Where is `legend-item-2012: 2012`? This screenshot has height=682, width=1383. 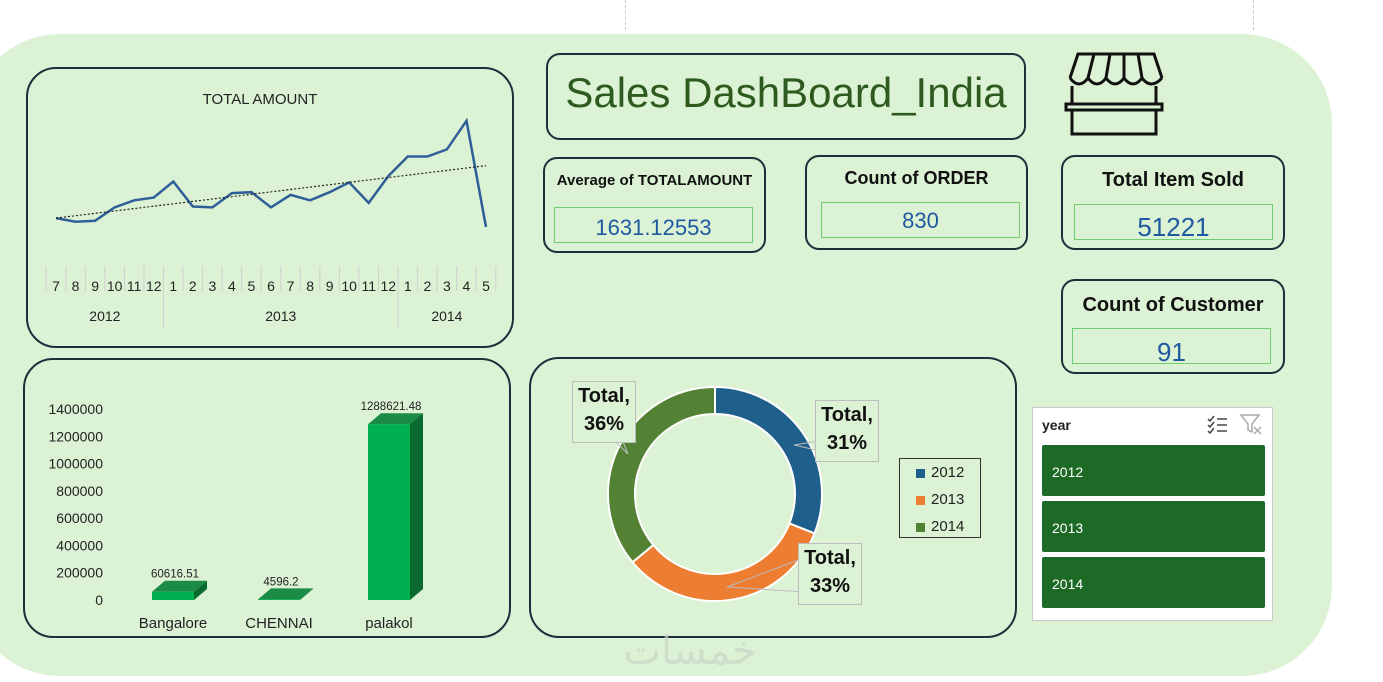
legend-item-2012: 2012 is located at coordinates (940, 472).